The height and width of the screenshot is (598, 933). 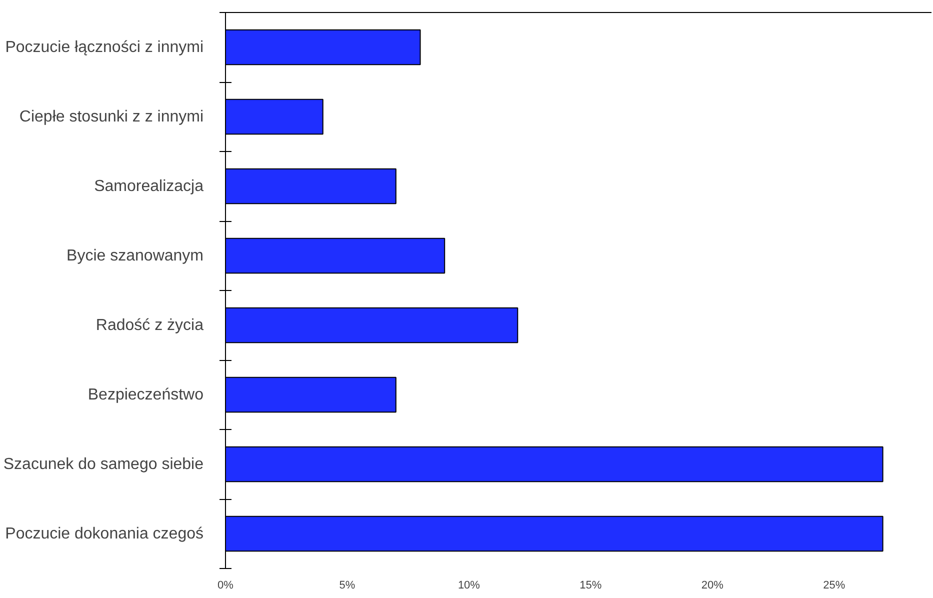 I want to click on x-tick-label: 0%, so click(x=226, y=586).